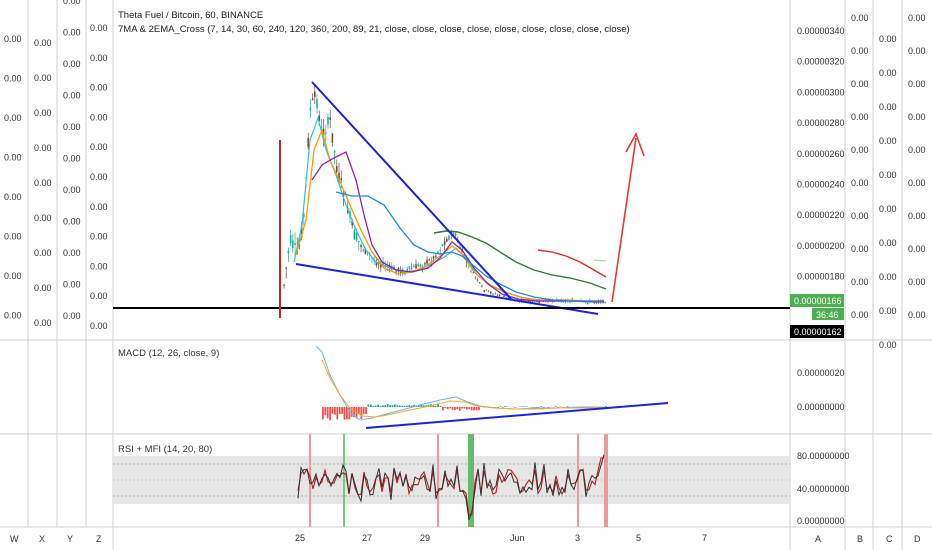 The image size is (932, 550). What do you see at coordinates (190, 15) in the screenshot?
I see `chart-title: Theta Fuel / Bitcoin, 60, BINANCE` at bounding box center [190, 15].